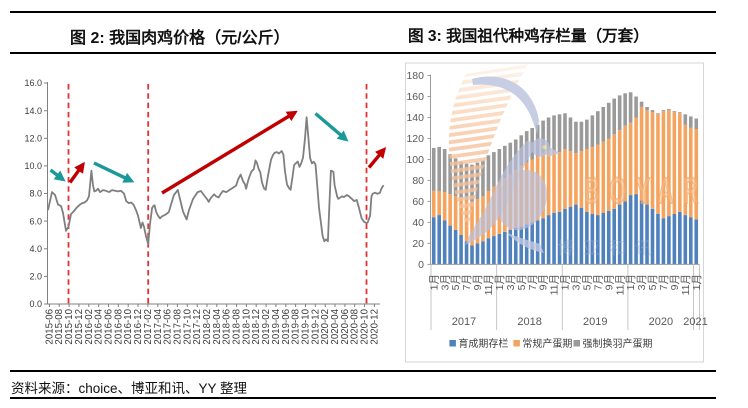 This screenshot has width=748, height=408. What do you see at coordinates (609, 248) in the screenshot?
I see `svg-text: 博亚和讯` at bounding box center [609, 248].